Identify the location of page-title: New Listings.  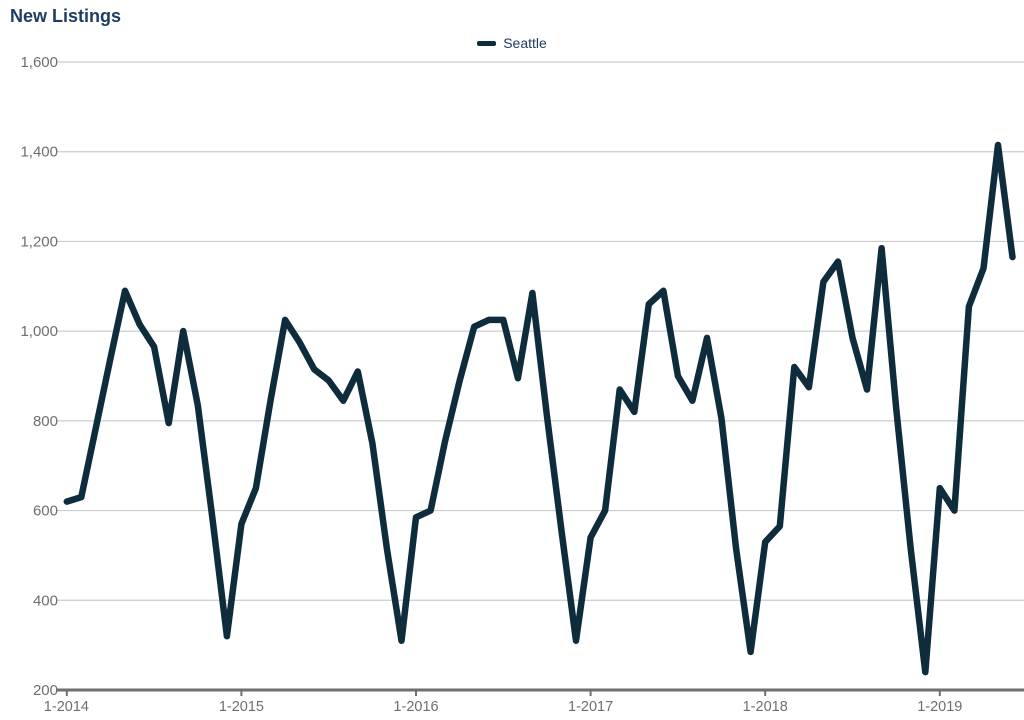
(66, 16).